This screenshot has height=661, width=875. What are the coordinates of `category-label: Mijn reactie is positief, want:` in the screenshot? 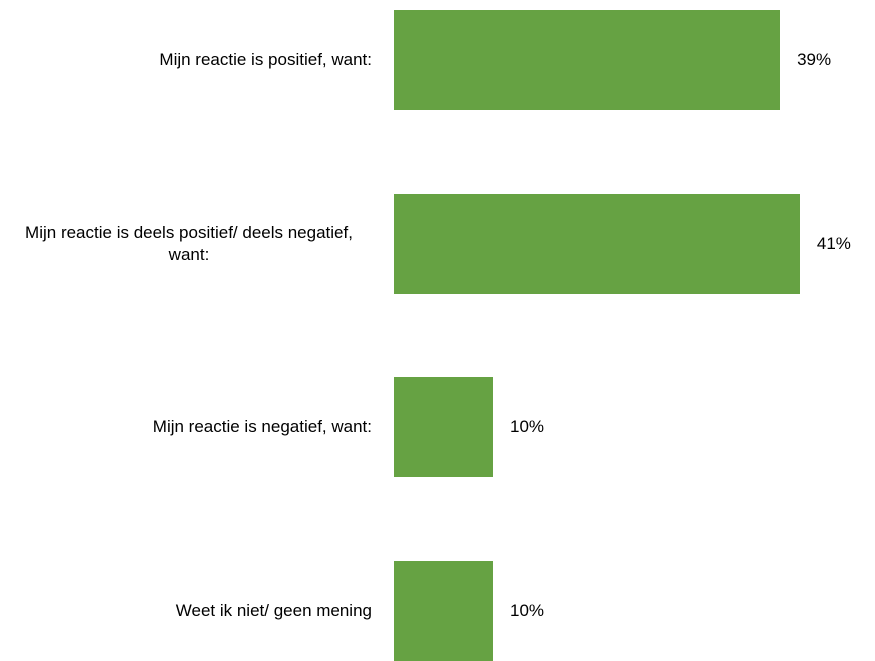 It's located at (265, 59).